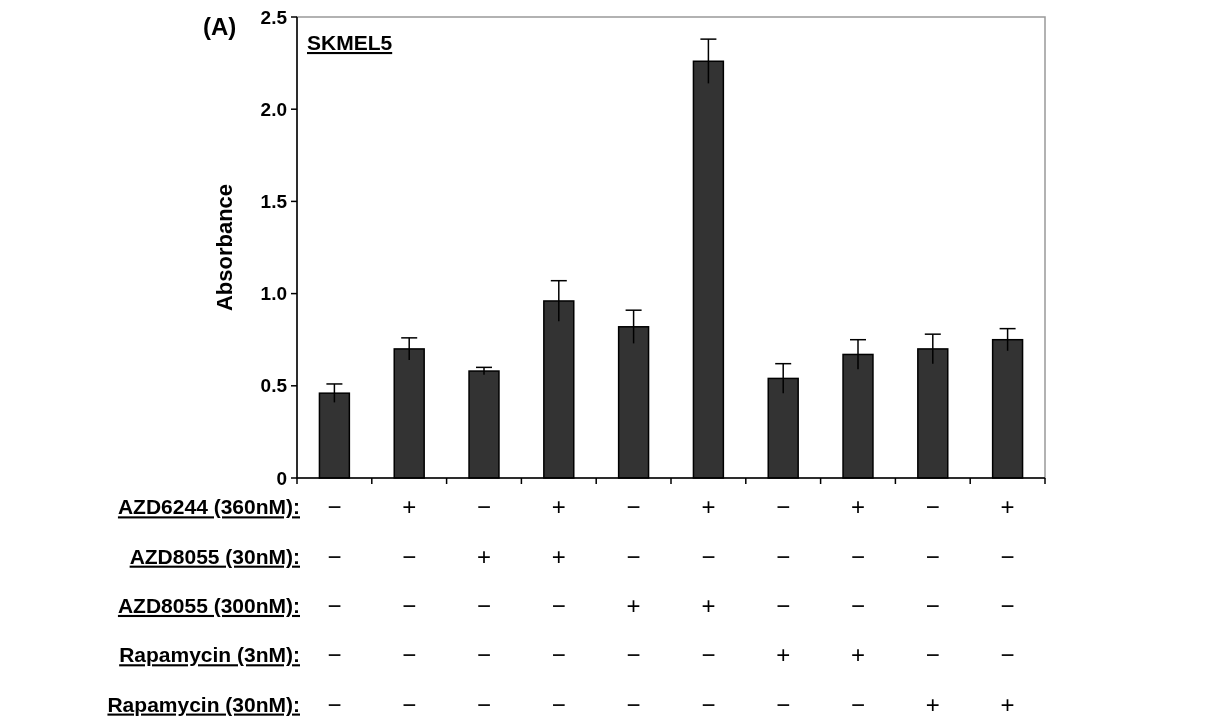  I want to click on text: SKMEL5, so click(350, 42).